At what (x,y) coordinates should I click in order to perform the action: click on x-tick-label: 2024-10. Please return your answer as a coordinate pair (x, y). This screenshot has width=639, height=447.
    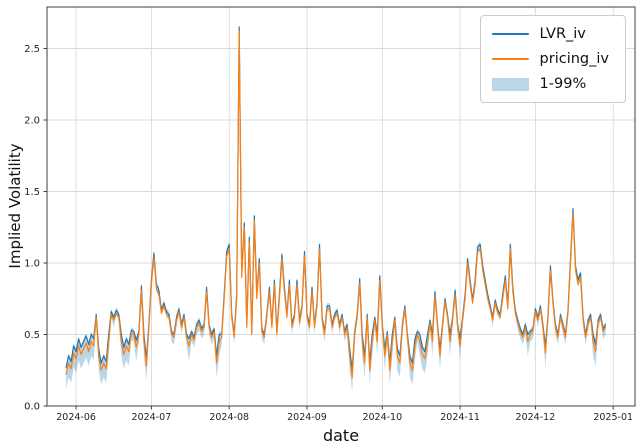
    Looking at the image, I should click on (382, 417).